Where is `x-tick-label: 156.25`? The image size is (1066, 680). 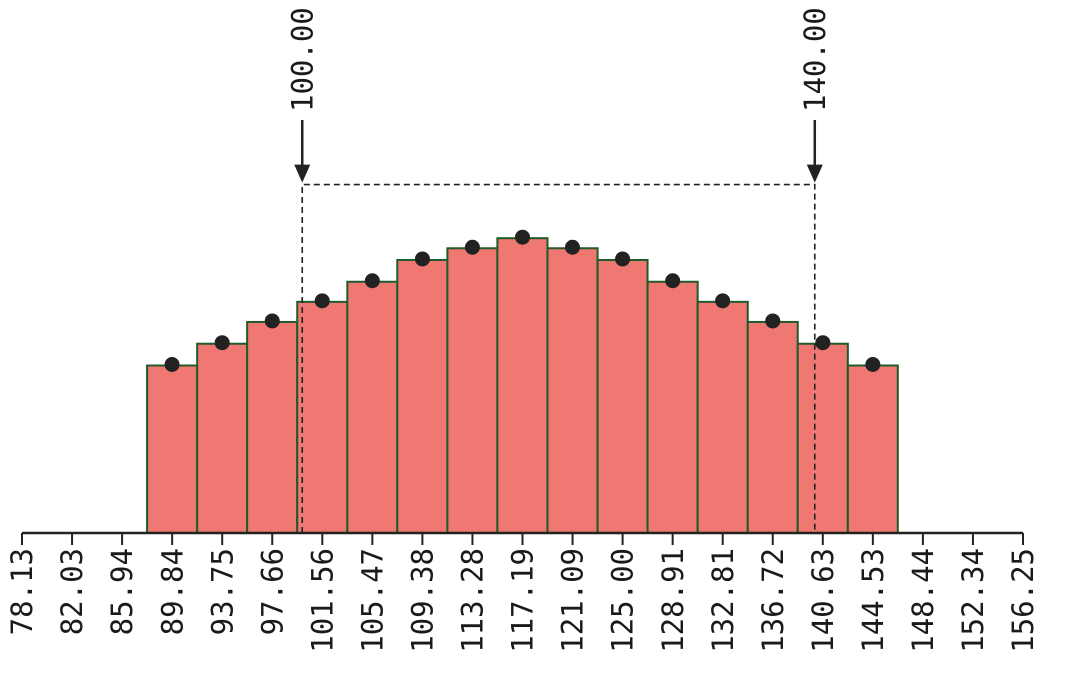
x-tick-label: 156.25 is located at coordinates (1023, 600).